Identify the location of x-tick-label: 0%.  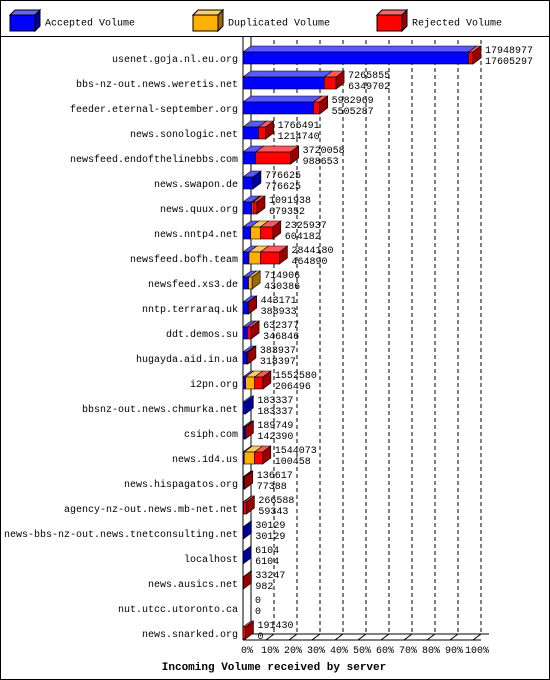
(247, 651).